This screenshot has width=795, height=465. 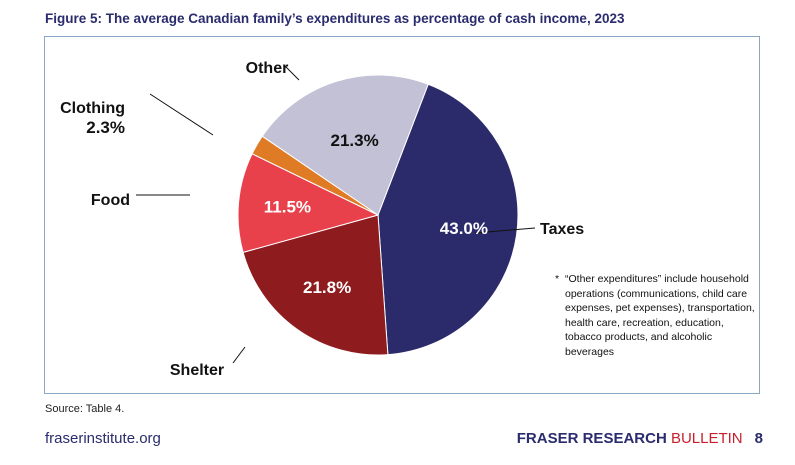 I want to click on bulletin-bold: FRASER RESEARCH, so click(x=591, y=438).